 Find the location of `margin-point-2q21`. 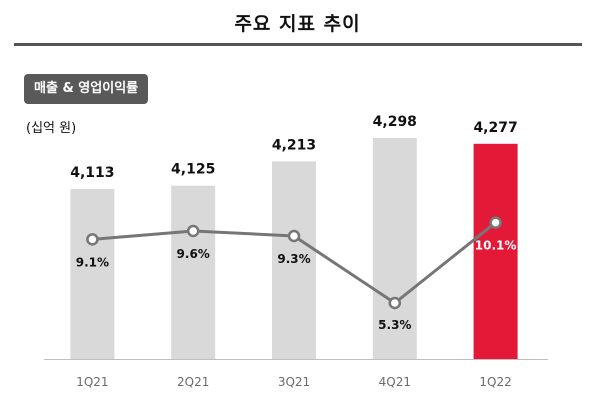

margin-point-2q21 is located at coordinates (193, 231).